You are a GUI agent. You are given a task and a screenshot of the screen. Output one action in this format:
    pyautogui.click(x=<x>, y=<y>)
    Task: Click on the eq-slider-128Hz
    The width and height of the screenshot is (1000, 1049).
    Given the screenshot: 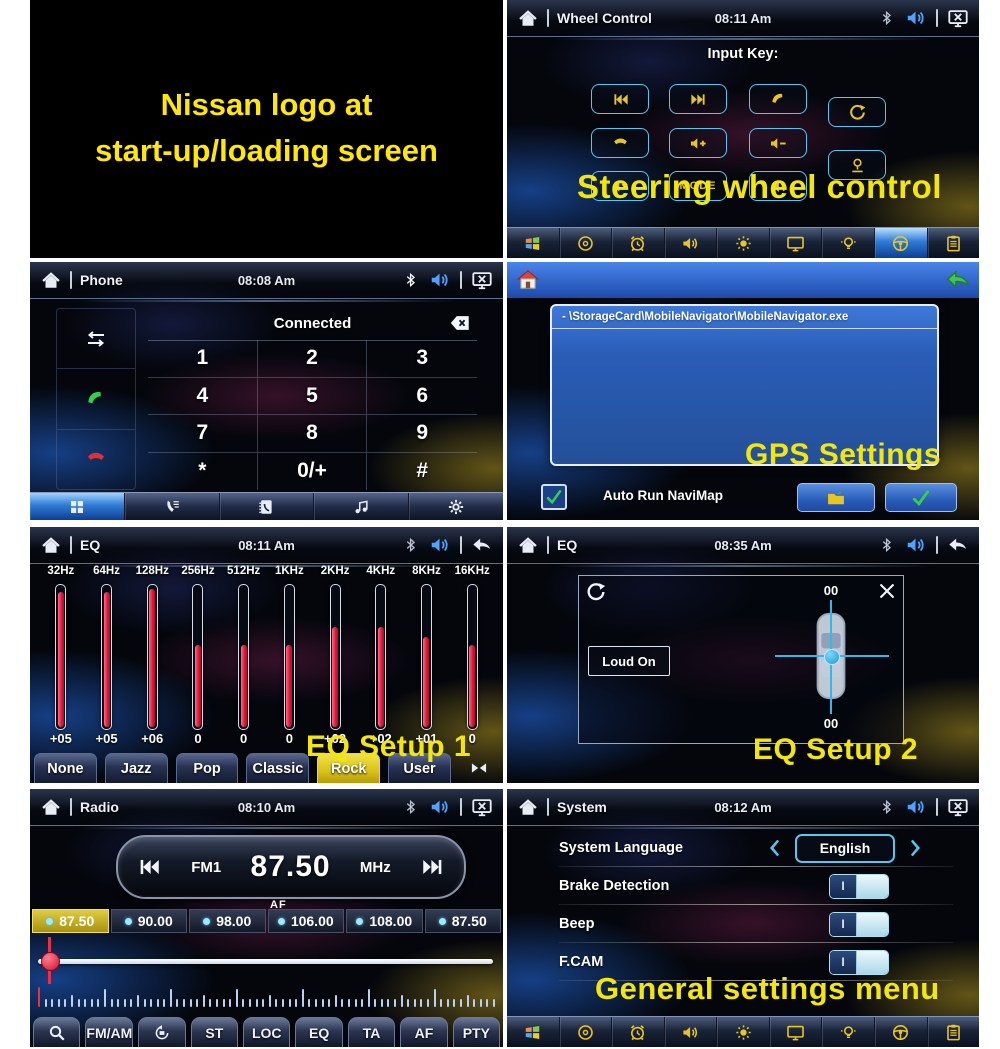 What is the action you would take?
    pyautogui.click(x=152, y=657)
    